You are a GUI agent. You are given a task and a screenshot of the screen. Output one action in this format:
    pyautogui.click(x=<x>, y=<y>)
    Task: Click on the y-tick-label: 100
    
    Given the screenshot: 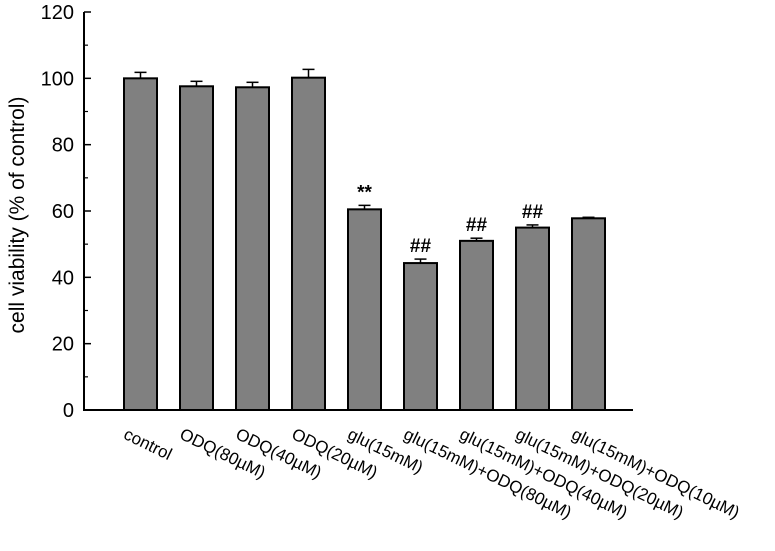 What is the action you would take?
    pyautogui.click(x=57, y=79)
    